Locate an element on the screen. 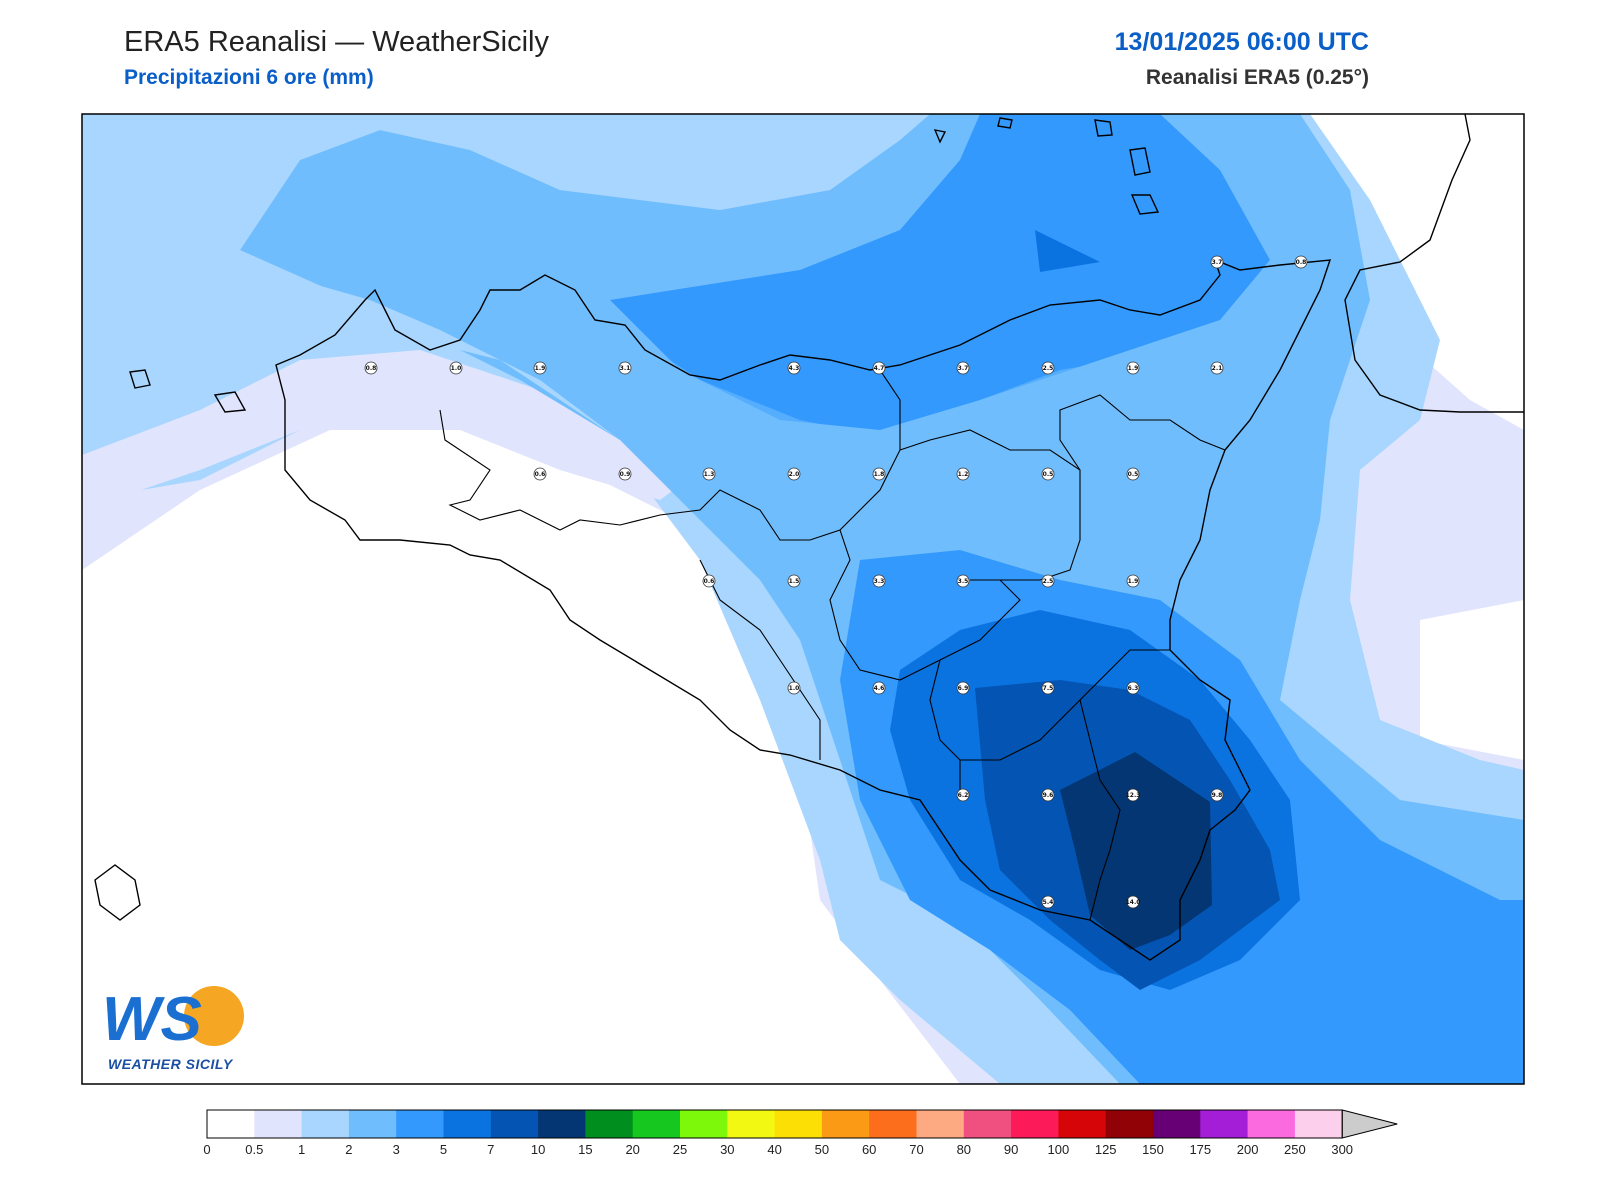 Image resolution: width=1600 pixels, height=1200 pixels. station-value: 12.3 is located at coordinates (1133, 795).